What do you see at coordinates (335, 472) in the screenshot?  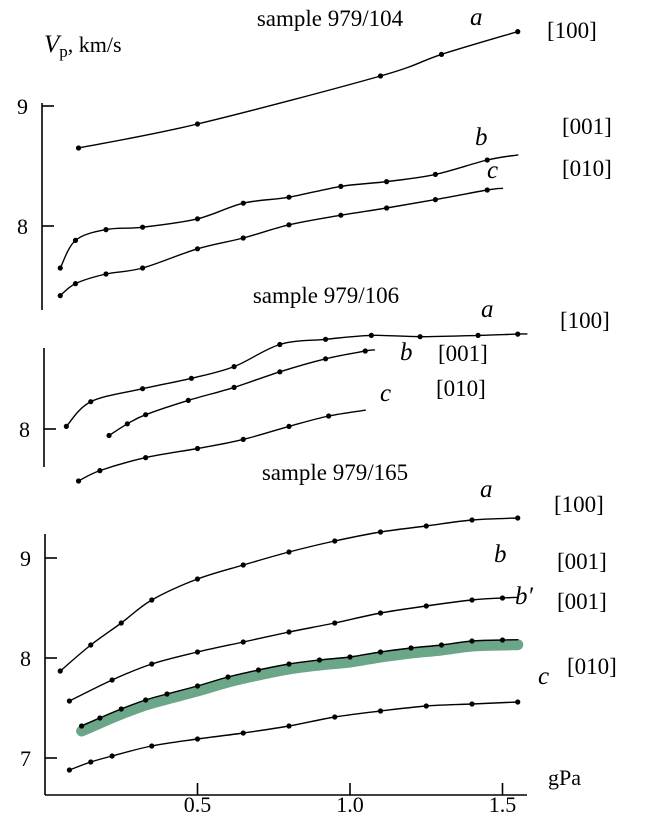 I see `panel-title: sample 979/165` at bounding box center [335, 472].